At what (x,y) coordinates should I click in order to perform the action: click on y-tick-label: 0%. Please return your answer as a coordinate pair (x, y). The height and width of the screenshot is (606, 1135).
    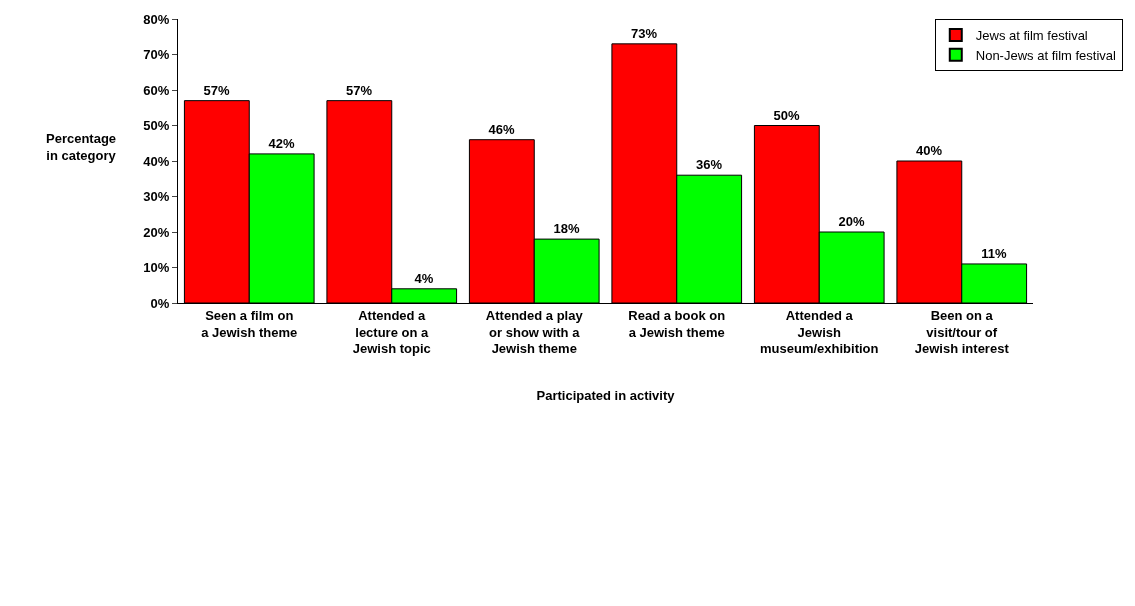
    Looking at the image, I should click on (160, 303).